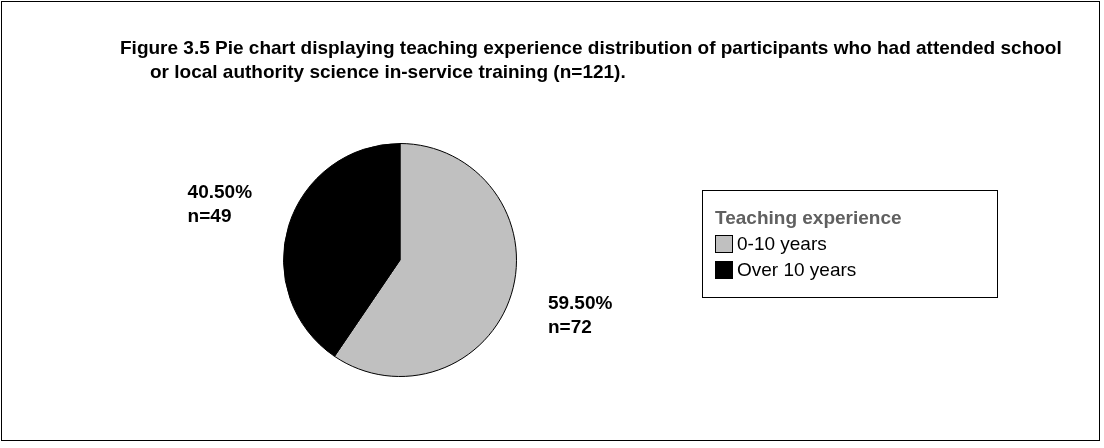 The image size is (1104, 448). Describe the element at coordinates (797, 270) in the screenshot. I see `legend-label: Over 10 years` at that location.